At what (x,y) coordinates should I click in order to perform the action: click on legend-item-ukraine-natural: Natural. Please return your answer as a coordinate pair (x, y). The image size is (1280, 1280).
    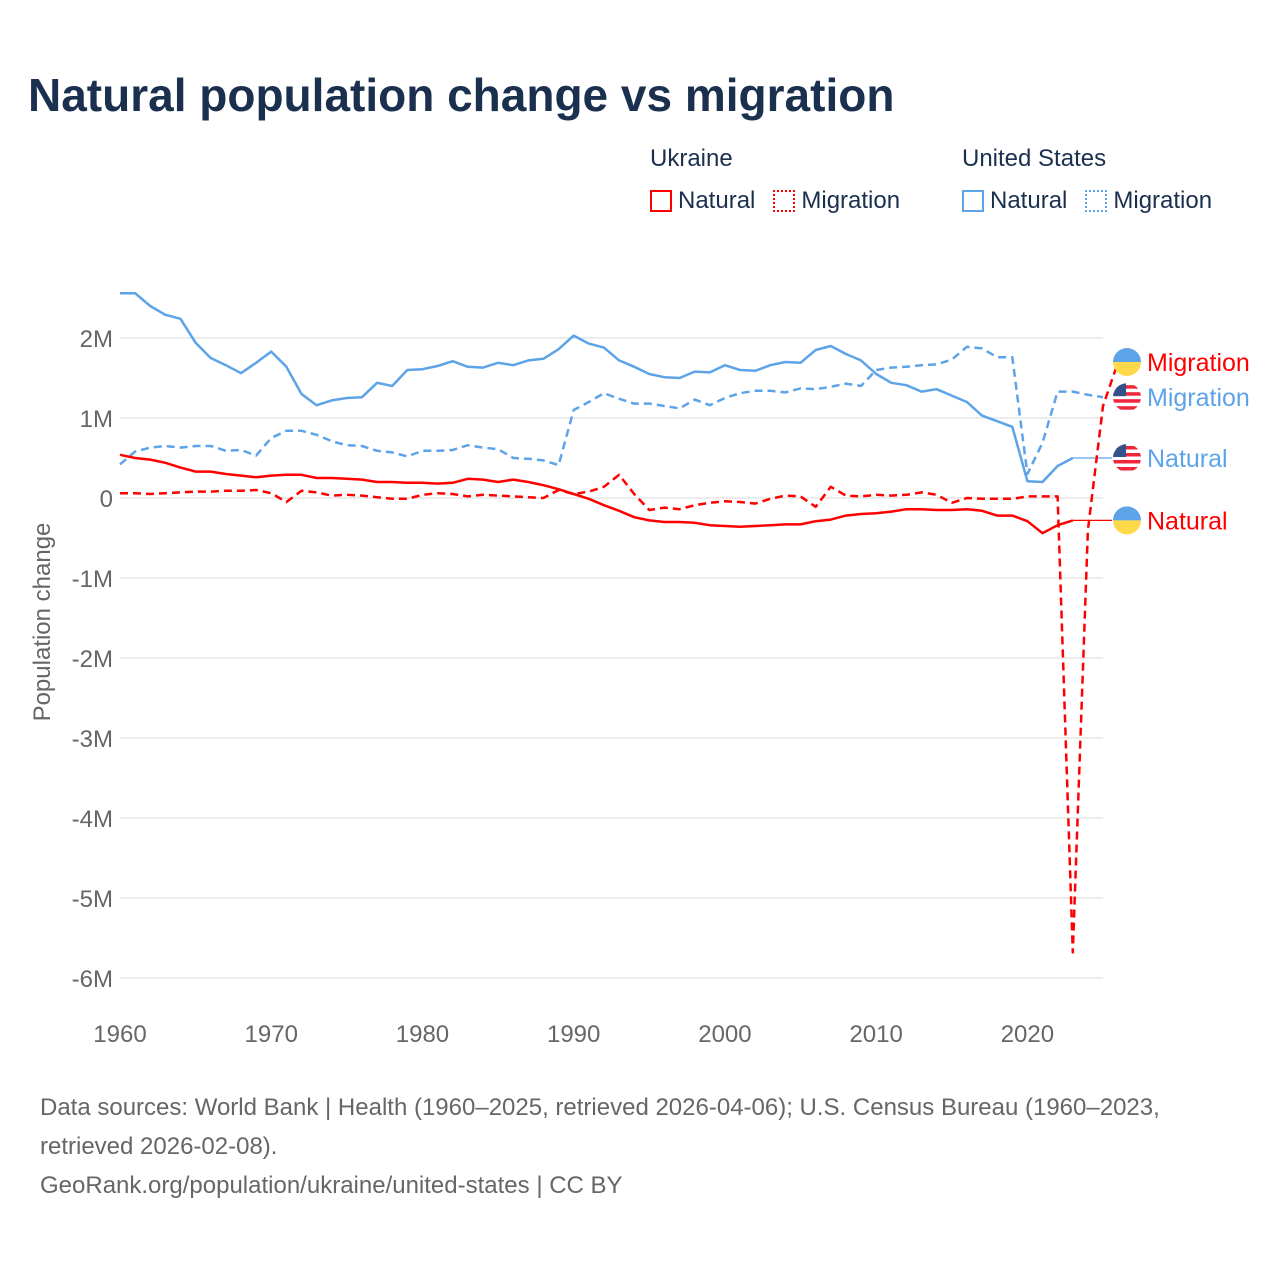
    Looking at the image, I should click on (702, 201).